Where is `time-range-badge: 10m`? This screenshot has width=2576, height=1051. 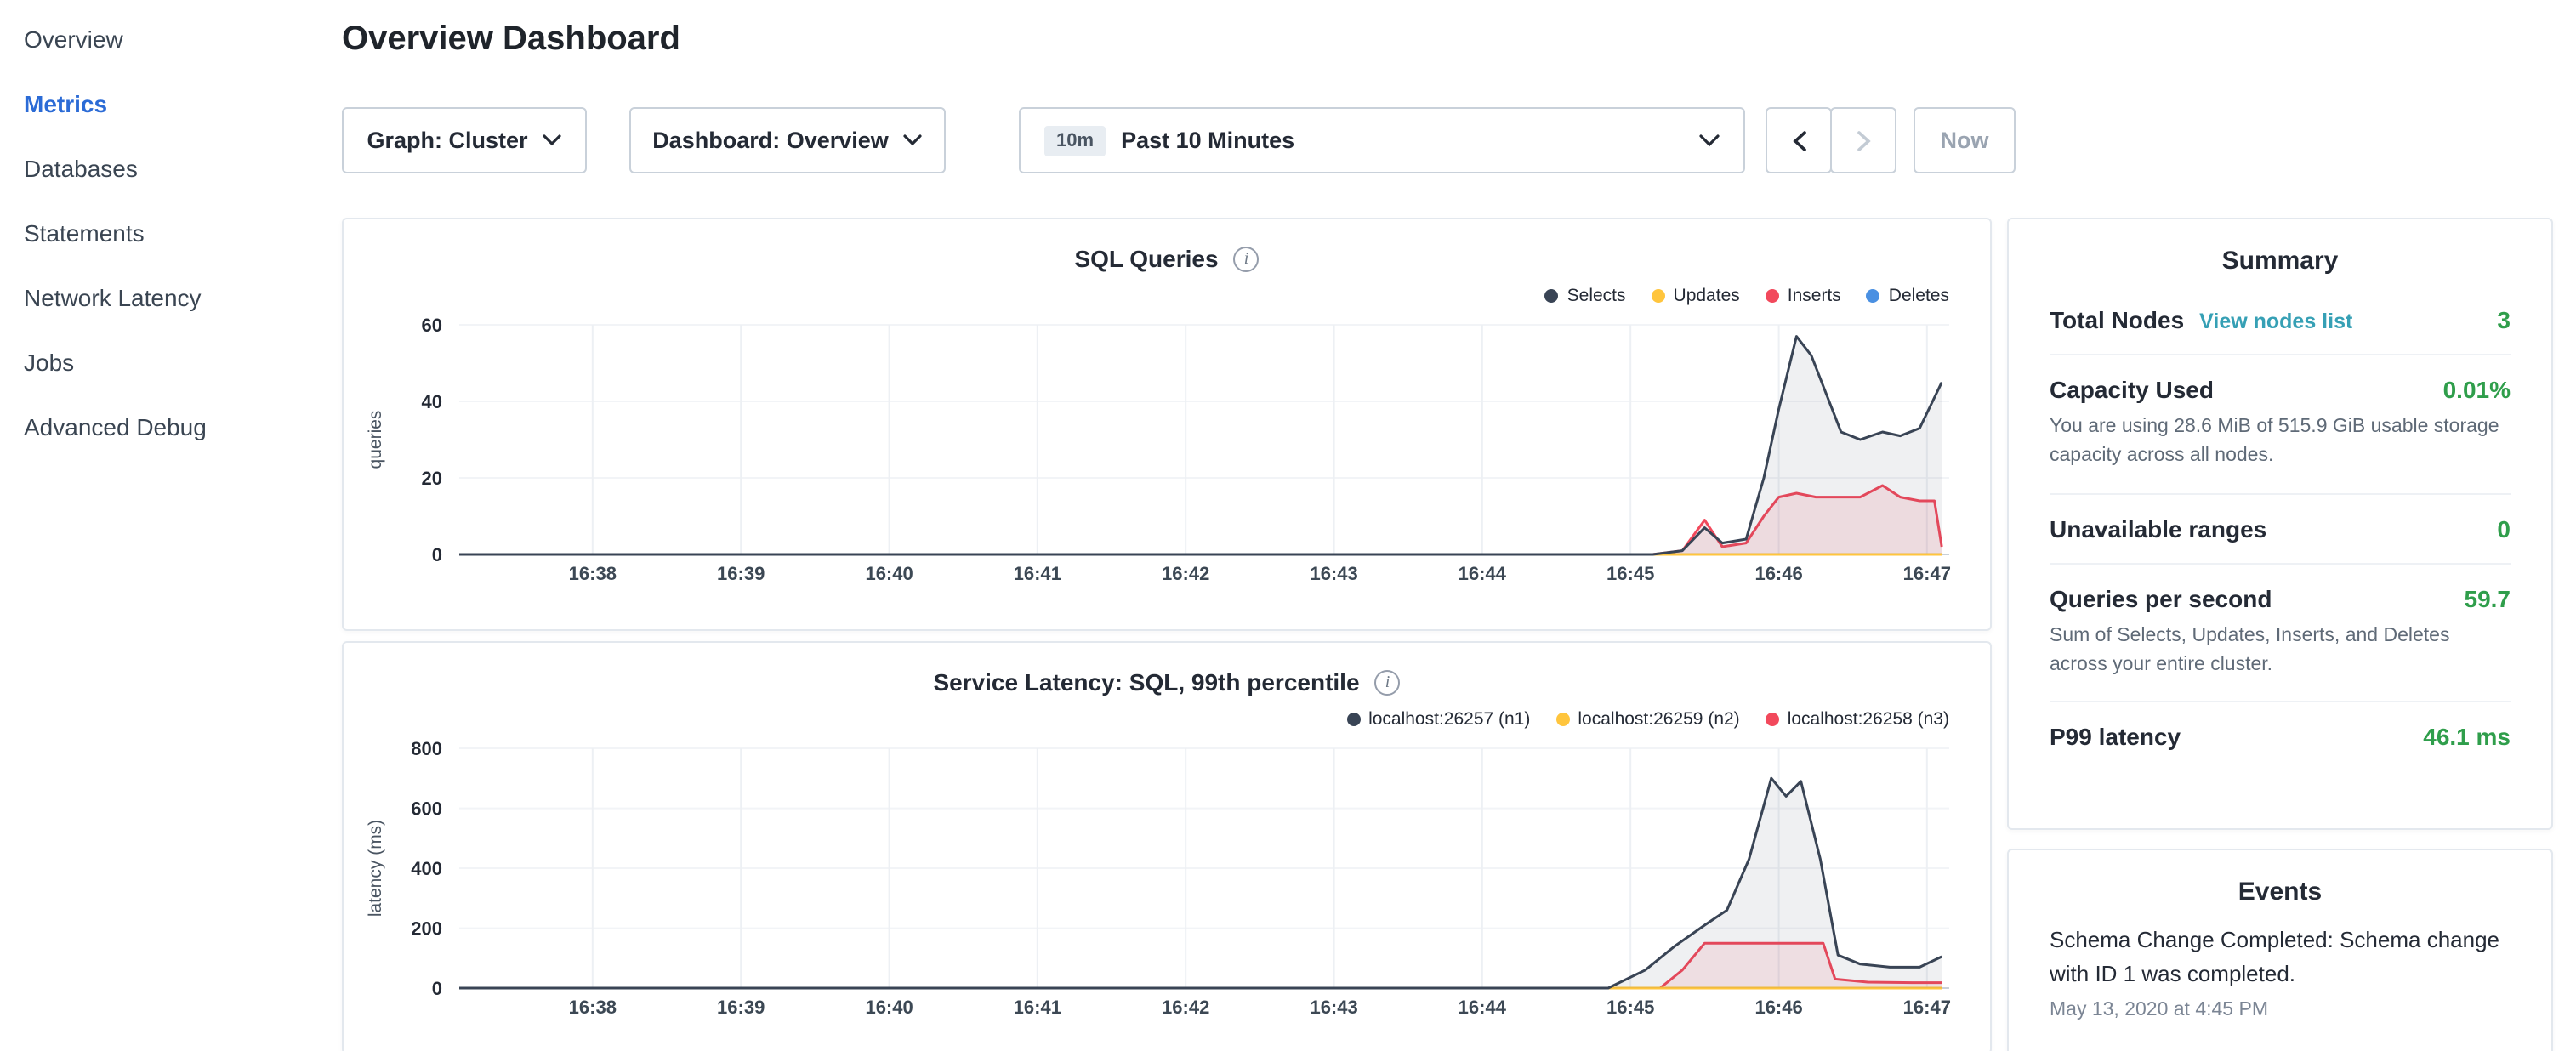
time-range-badge: 10m is located at coordinates (1075, 141).